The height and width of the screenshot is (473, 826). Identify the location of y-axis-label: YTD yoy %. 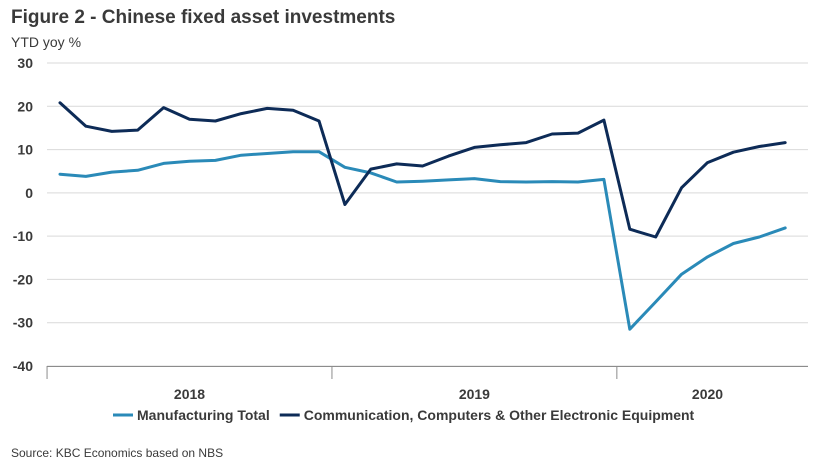
(46, 42).